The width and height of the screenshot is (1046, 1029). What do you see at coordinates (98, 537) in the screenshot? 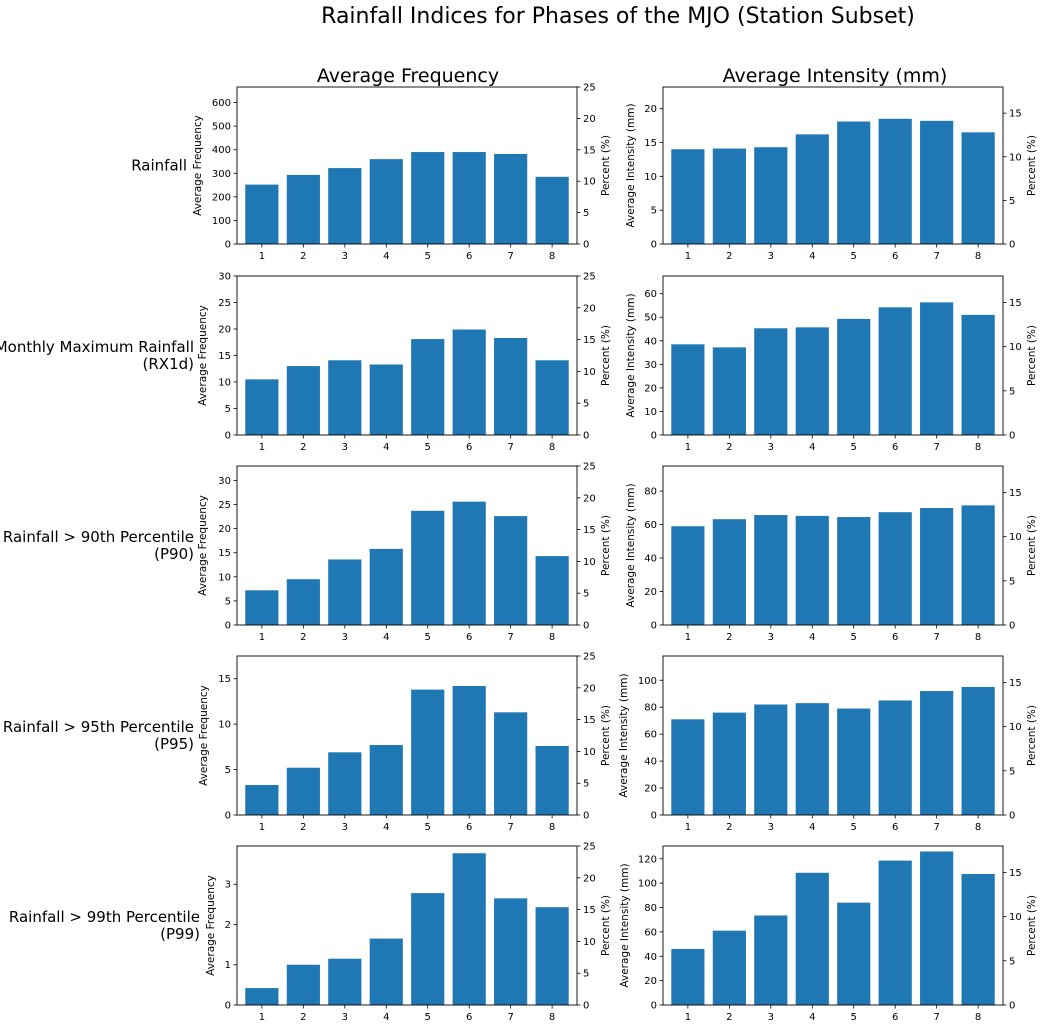
I see `row-label-3-line-1: Rainfall > 90th Percentile` at bounding box center [98, 537].